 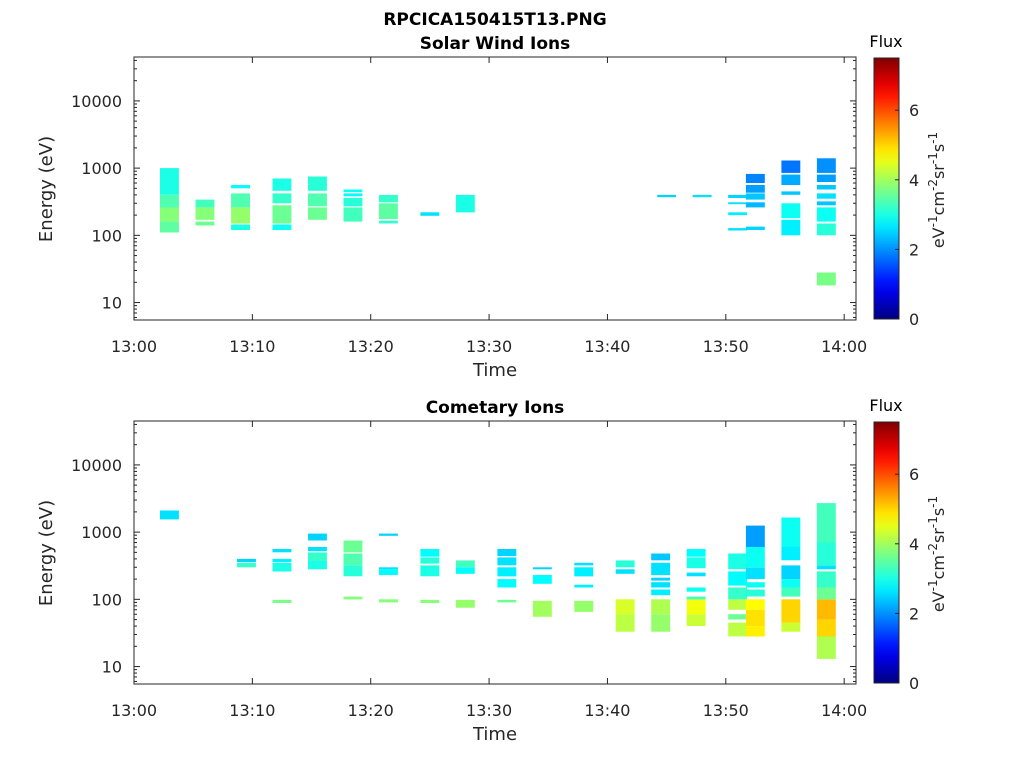 What do you see at coordinates (96, 101) in the screenshot?
I see `y-tick-label: 10000` at bounding box center [96, 101].